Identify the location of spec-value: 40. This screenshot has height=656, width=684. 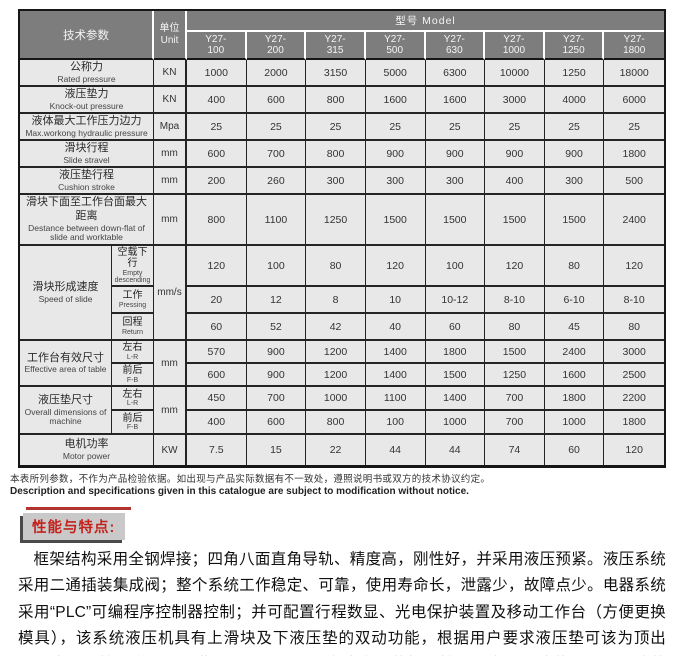
(395, 328).